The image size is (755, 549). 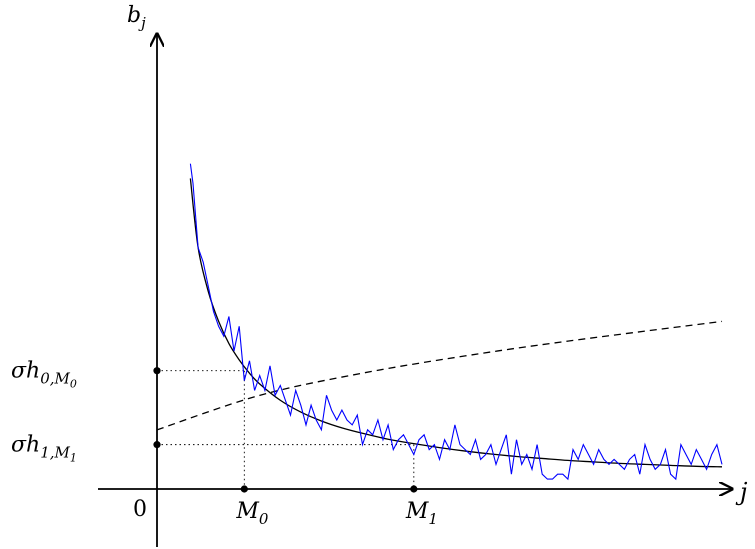 What do you see at coordinates (44, 449) in the screenshot?
I see `y-mark-label: σh1,M1` at bounding box center [44, 449].